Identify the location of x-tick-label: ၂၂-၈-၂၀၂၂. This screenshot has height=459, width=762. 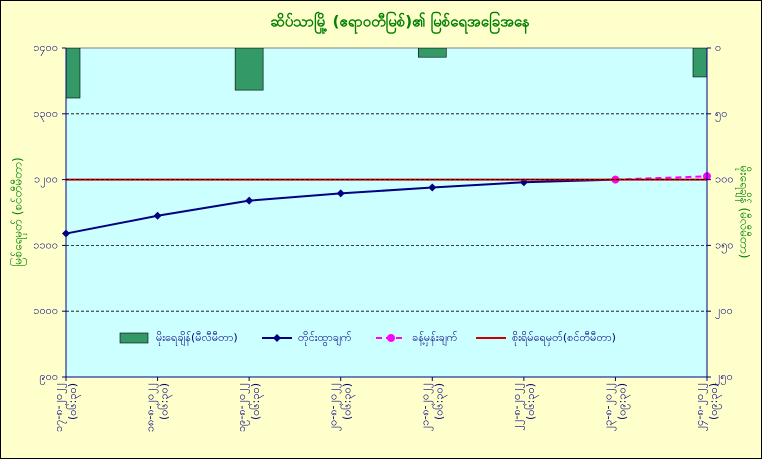
(517, 406).